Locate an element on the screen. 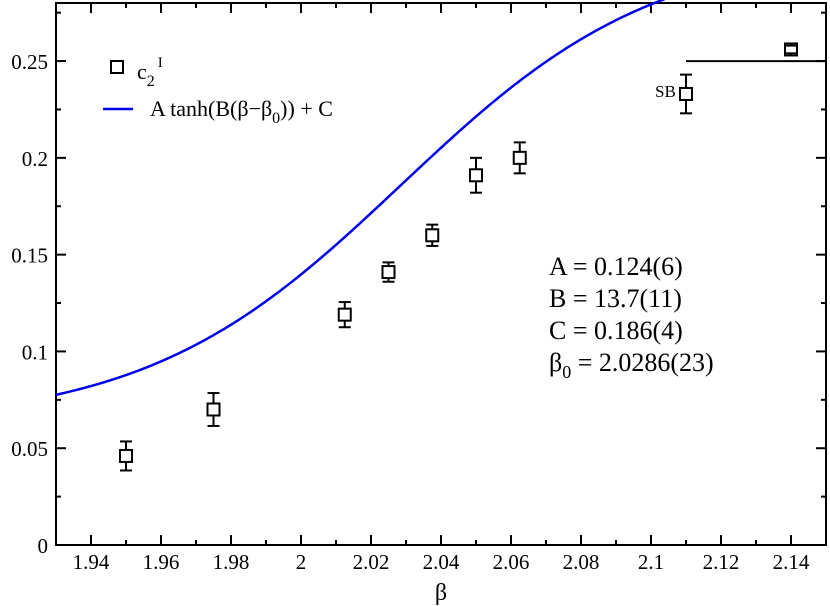  x-tick-label: 2.08 is located at coordinates (581, 562).